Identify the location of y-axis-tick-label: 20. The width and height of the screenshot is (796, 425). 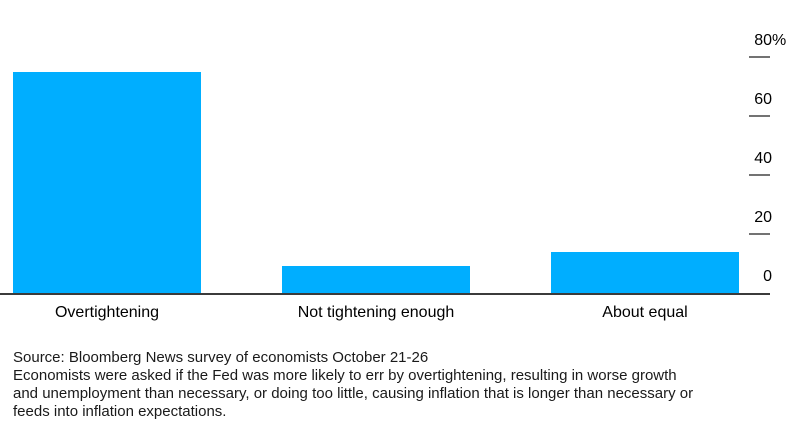
(763, 217).